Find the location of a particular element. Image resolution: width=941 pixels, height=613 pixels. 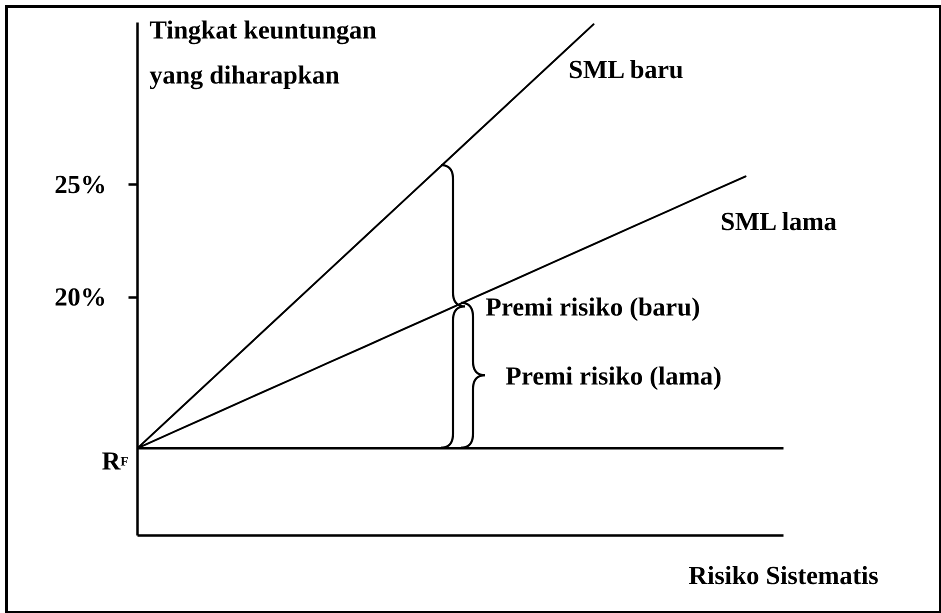

y-axis-title: Tingkat keuntungan yang diharapkan is located at coordinates (264, 53).